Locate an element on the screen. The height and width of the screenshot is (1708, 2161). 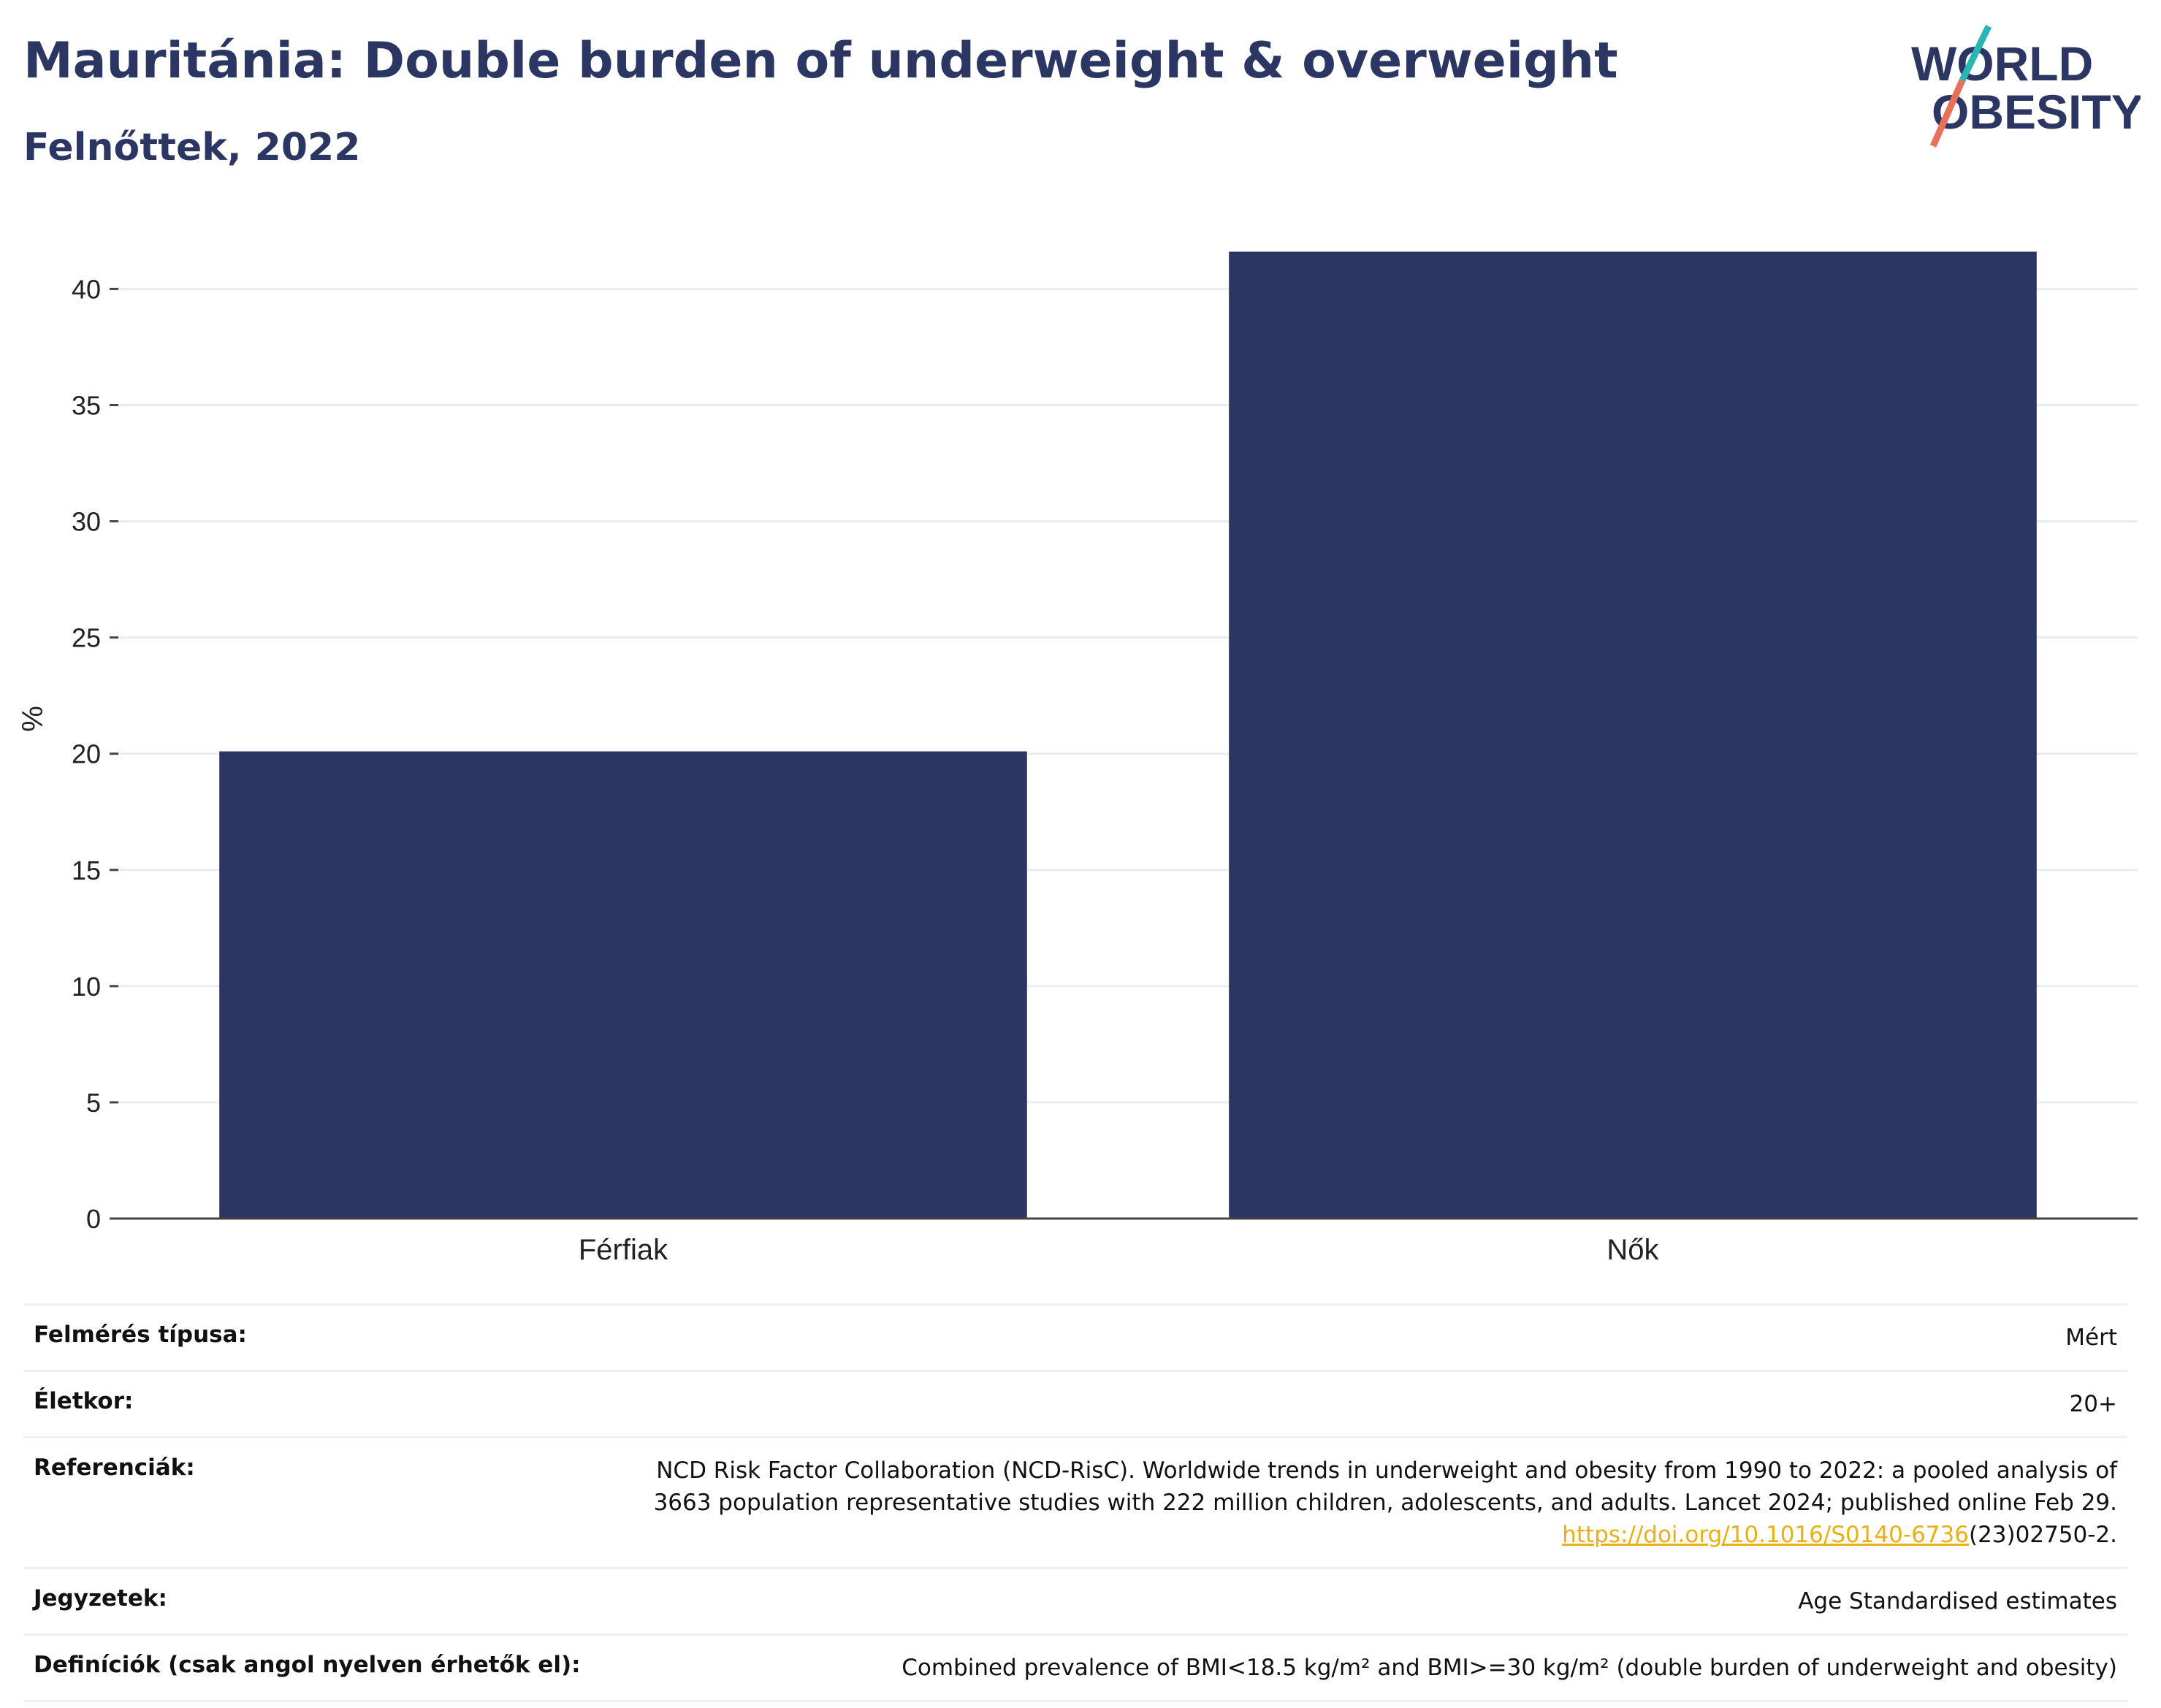
age-label: Életkor: is located at coordinates (84, 1401).